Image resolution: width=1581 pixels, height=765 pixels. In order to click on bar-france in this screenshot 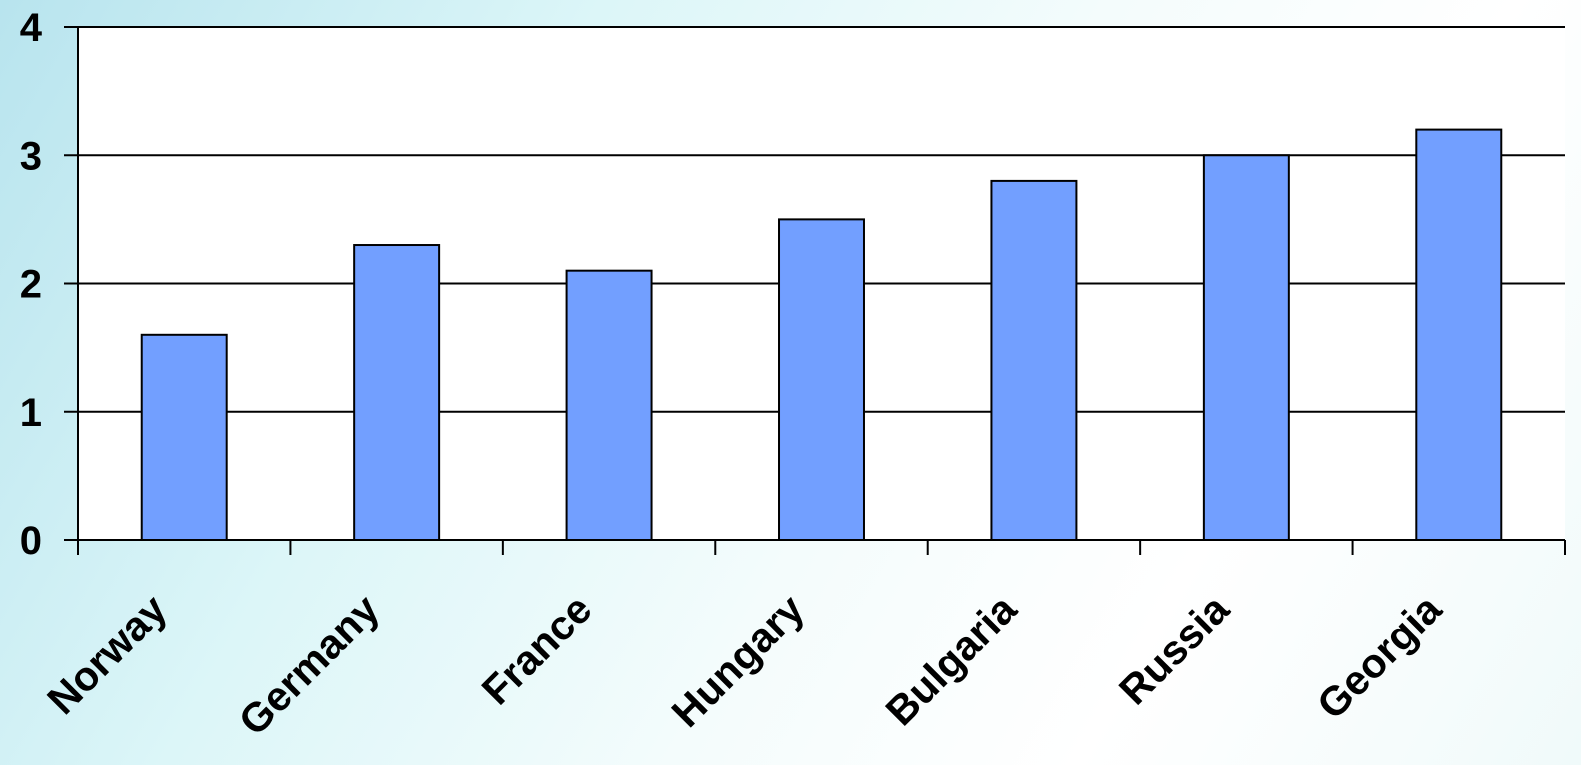, I will do `click(609, 405)`.